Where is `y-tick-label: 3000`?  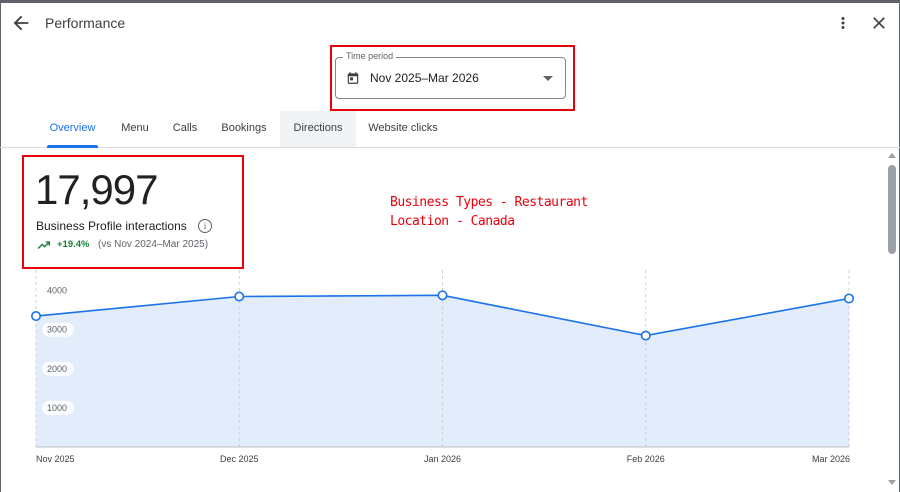
y-tick-label: 3000 is located at coordinates (57, 330).